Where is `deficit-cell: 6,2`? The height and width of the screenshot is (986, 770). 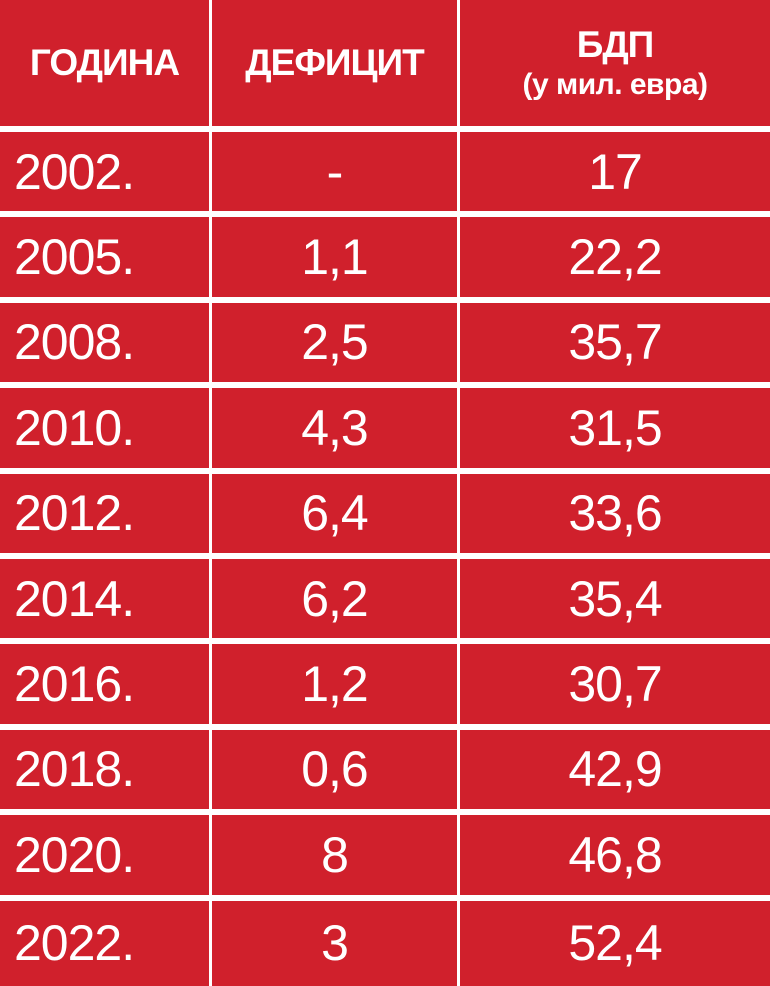
deficit-cell: 6,2 is located at coordinates (336, 601).